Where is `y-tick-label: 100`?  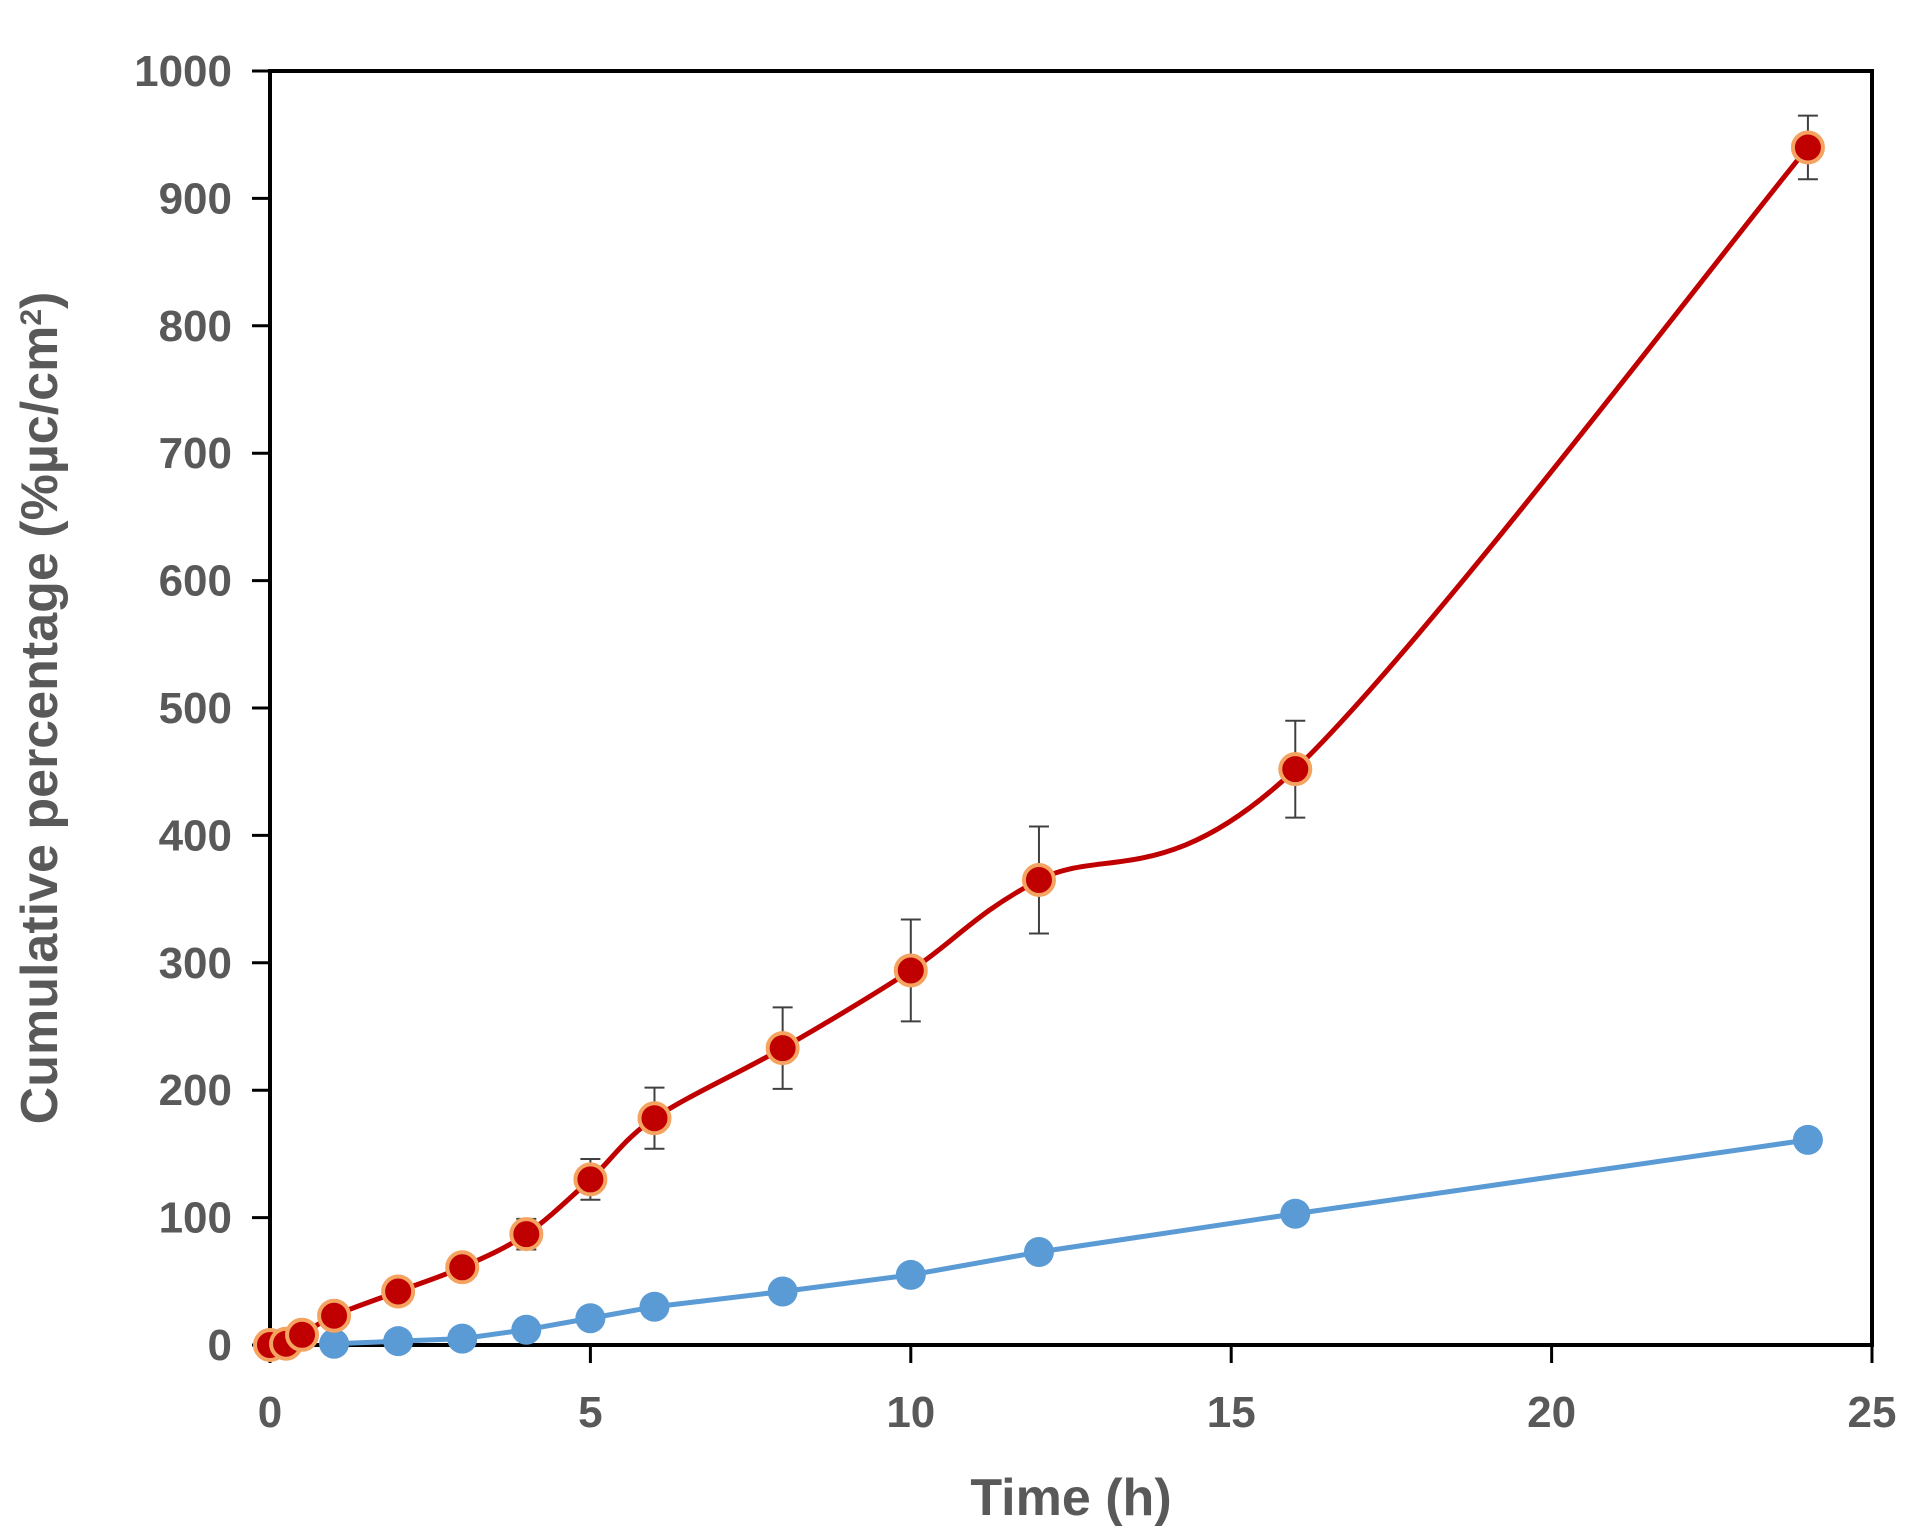 y-tick-label: 100 is located at coordinates (195, 1218).